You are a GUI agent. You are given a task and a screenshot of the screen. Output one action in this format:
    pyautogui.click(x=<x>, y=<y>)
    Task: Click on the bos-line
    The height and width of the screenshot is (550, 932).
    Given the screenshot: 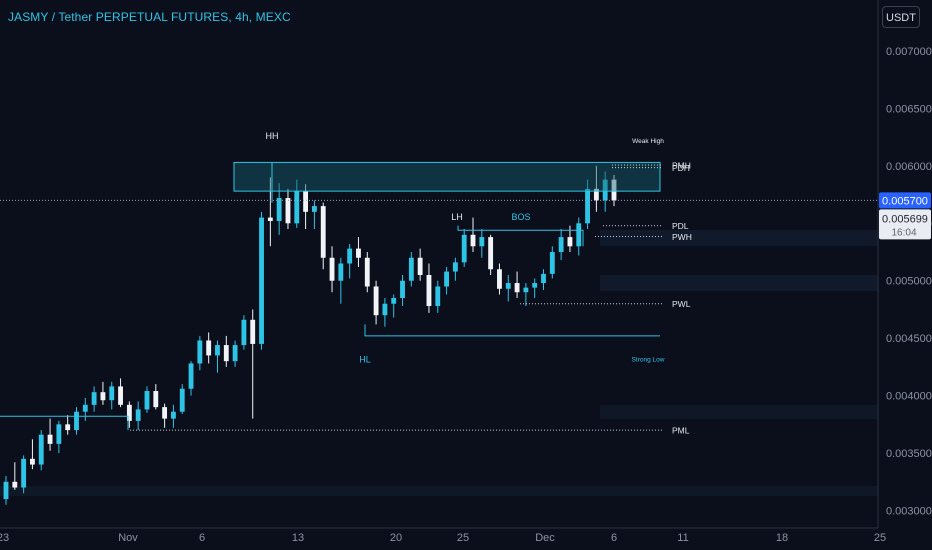 What is the action you would take?
    pyautogui.click(x=520, y=236)
    